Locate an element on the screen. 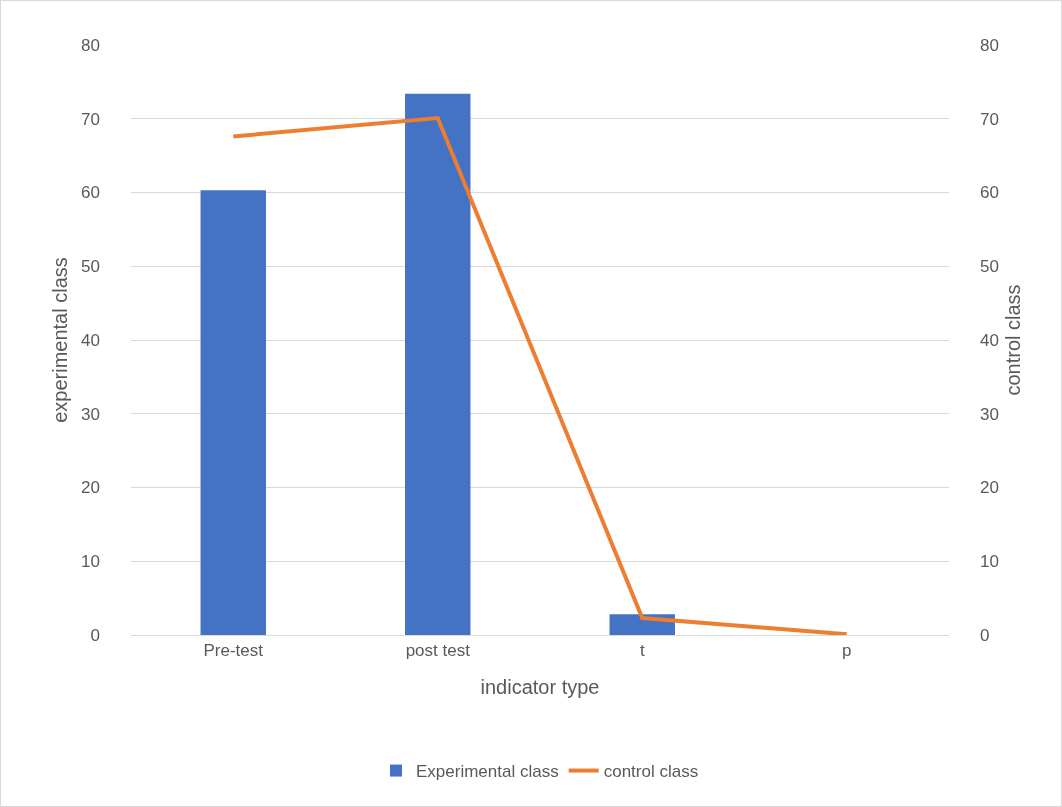 The width and height of the screenshot is (1062, 807). x-tick-label: post test is located at coordinates (438, 651).